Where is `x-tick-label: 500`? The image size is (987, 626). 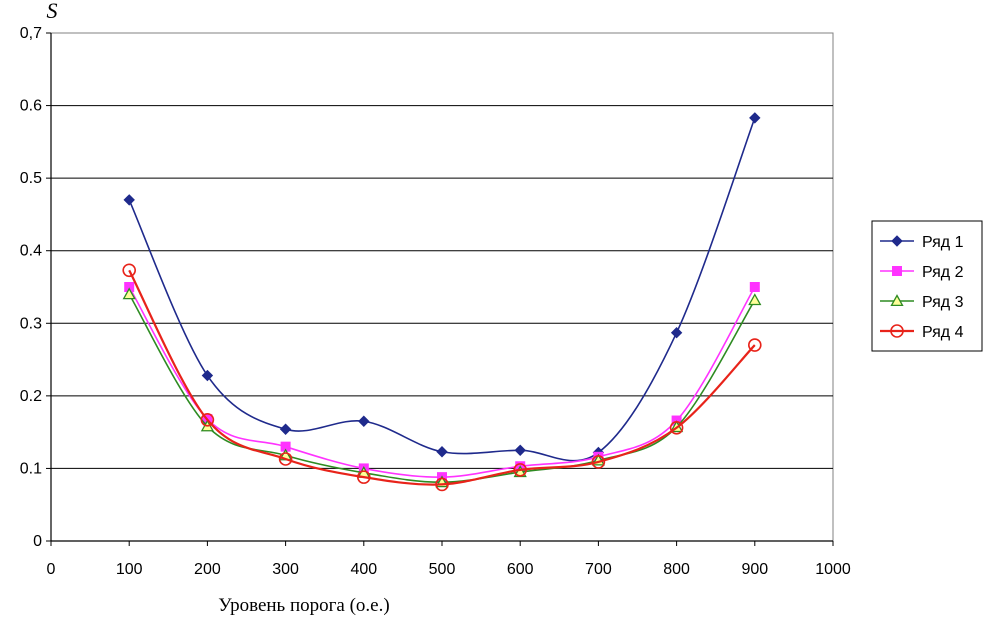 x-tick-label: 500 is located at coordinates (442, 569).